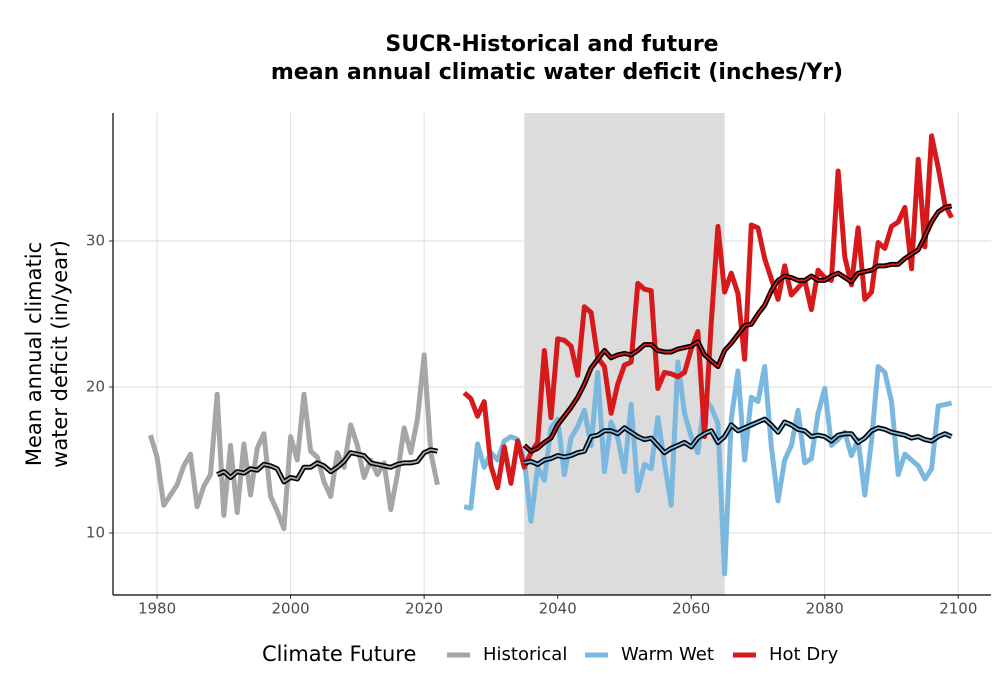  What do you see at coordinates (293, 442) in the screenshot?
I see `series-line` at bounding box center [293, 442].